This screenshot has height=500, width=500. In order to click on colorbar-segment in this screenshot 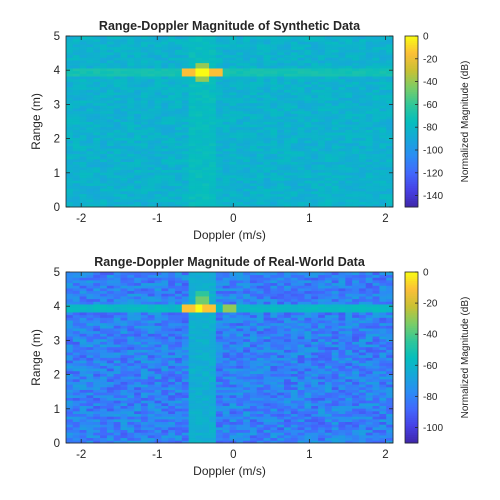, I will do `click(411, 86)`.